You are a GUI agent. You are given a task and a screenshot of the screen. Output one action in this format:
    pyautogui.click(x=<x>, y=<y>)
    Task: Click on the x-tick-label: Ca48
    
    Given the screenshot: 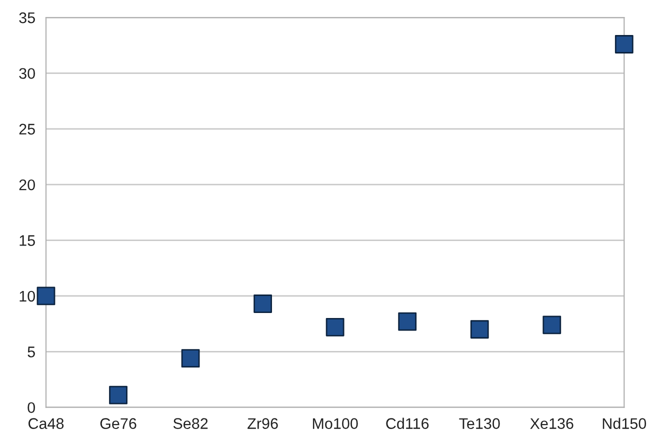 What is the action you would take?
    pyautogui.click(x=46, y=423)
    